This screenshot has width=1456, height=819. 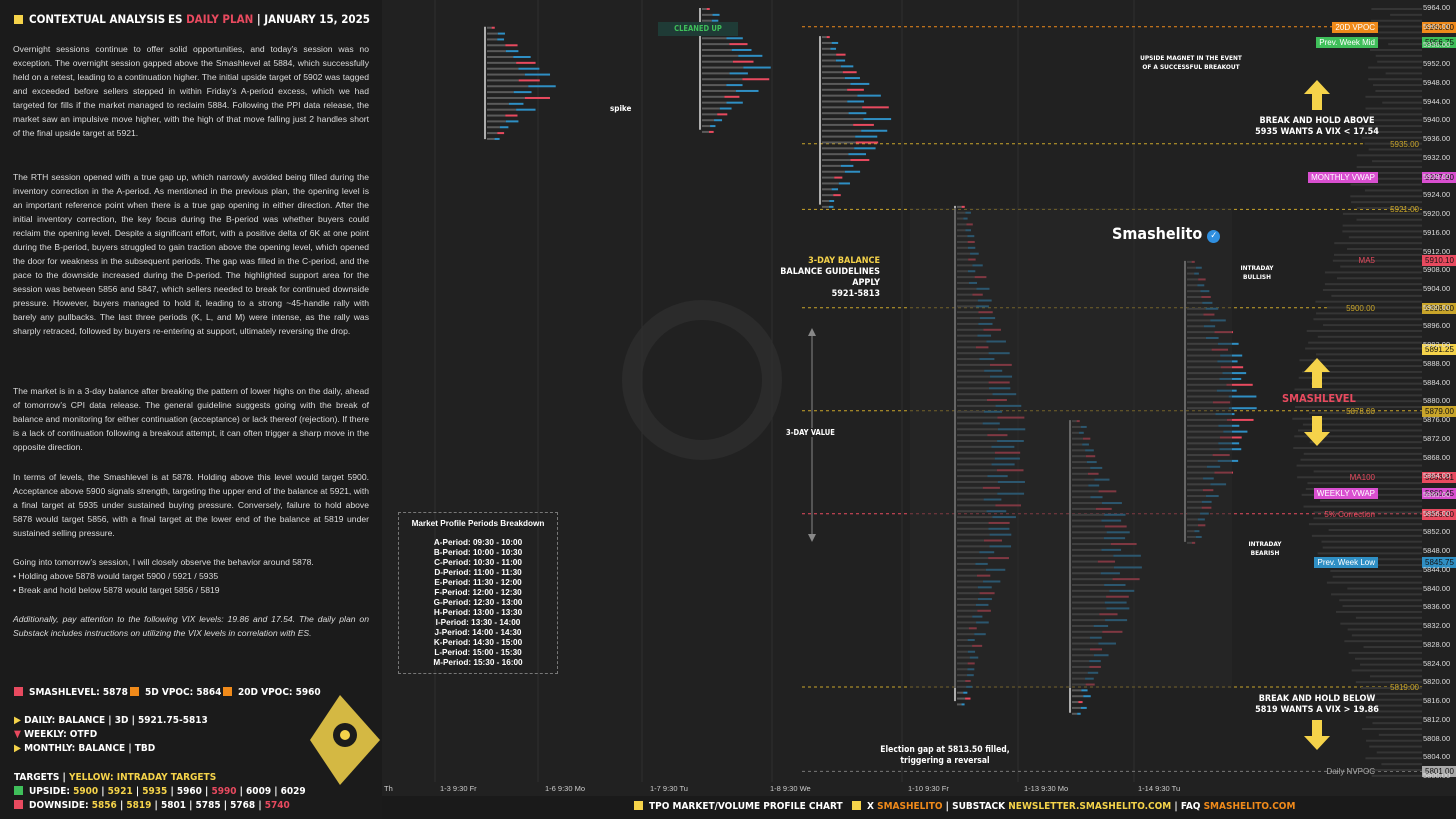 What do you see at coordinates (1404, 210) in the screenshot?
I see `price-label-text: 5921.00` at bounding box center [1404, 210].